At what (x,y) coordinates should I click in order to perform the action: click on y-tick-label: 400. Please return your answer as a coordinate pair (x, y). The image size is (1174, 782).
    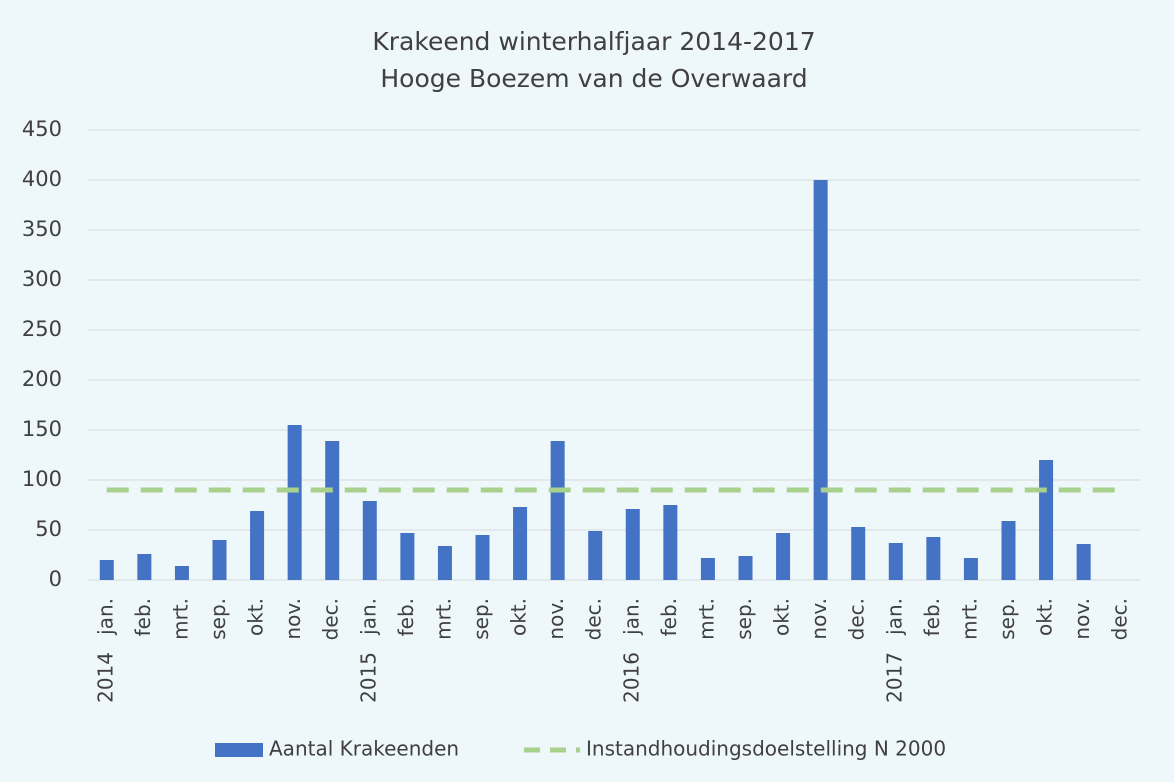
    Looking at the image, I should click on (42, 179).